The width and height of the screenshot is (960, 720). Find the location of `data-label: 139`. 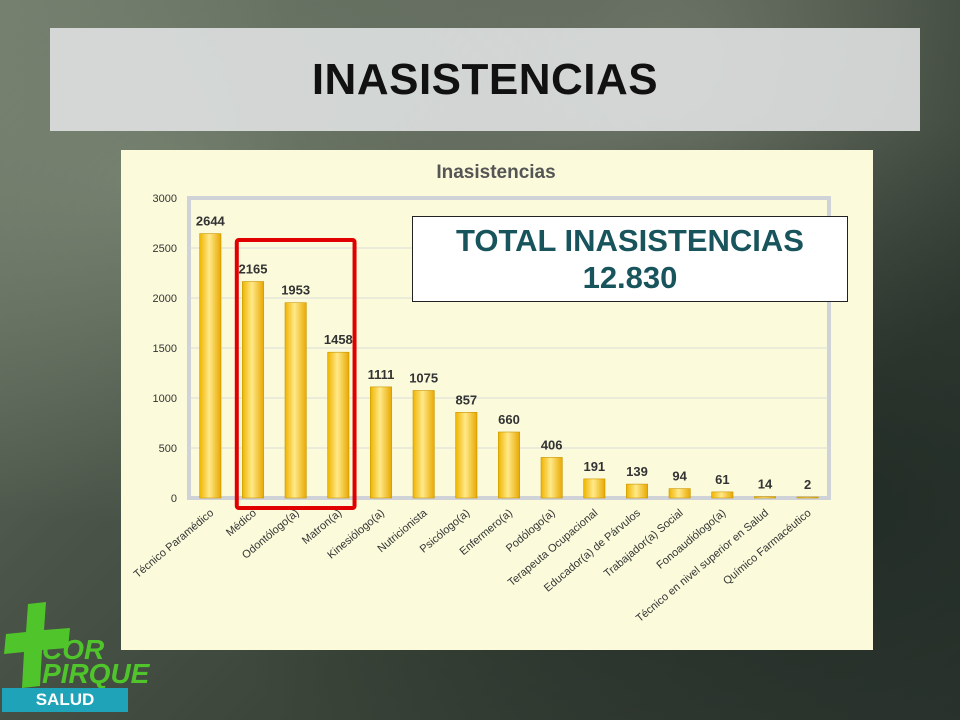

data-label: 139 is located at coordinates (637, 471).